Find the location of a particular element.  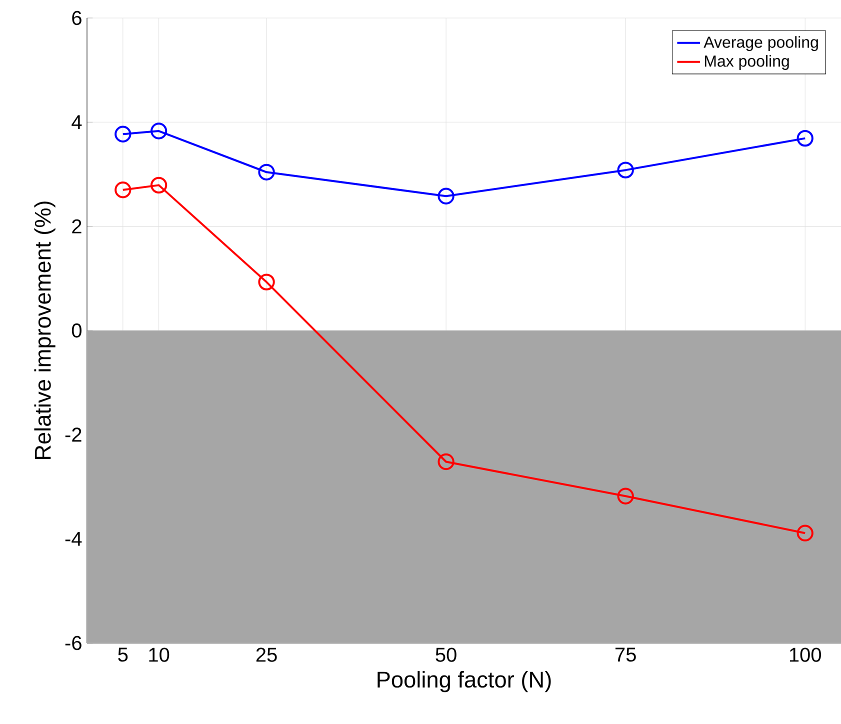

legend-label: Max pooling is located at coordinates (746, 62).